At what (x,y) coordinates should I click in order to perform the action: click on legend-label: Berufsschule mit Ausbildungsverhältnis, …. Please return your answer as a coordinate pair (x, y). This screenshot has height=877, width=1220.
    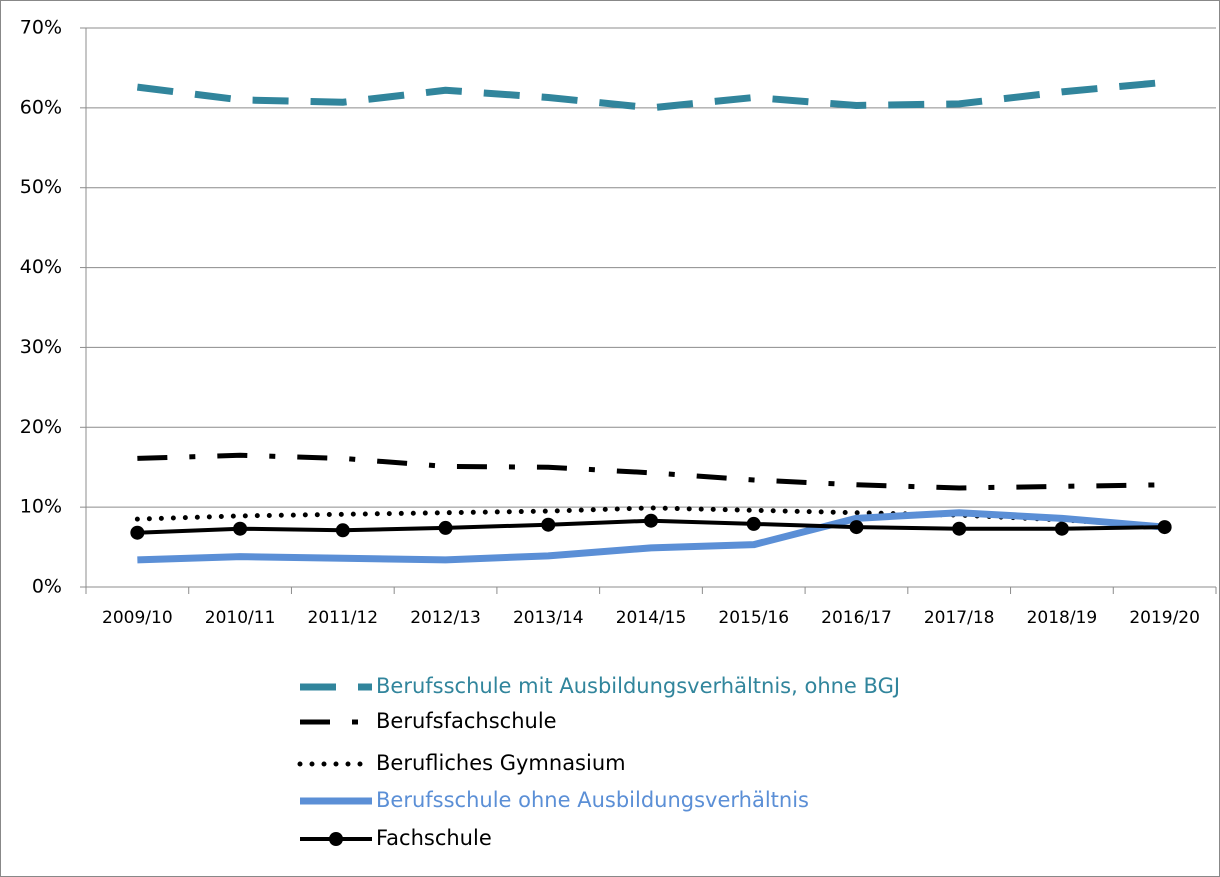
    Looking at the image, I should click on (638, 686).